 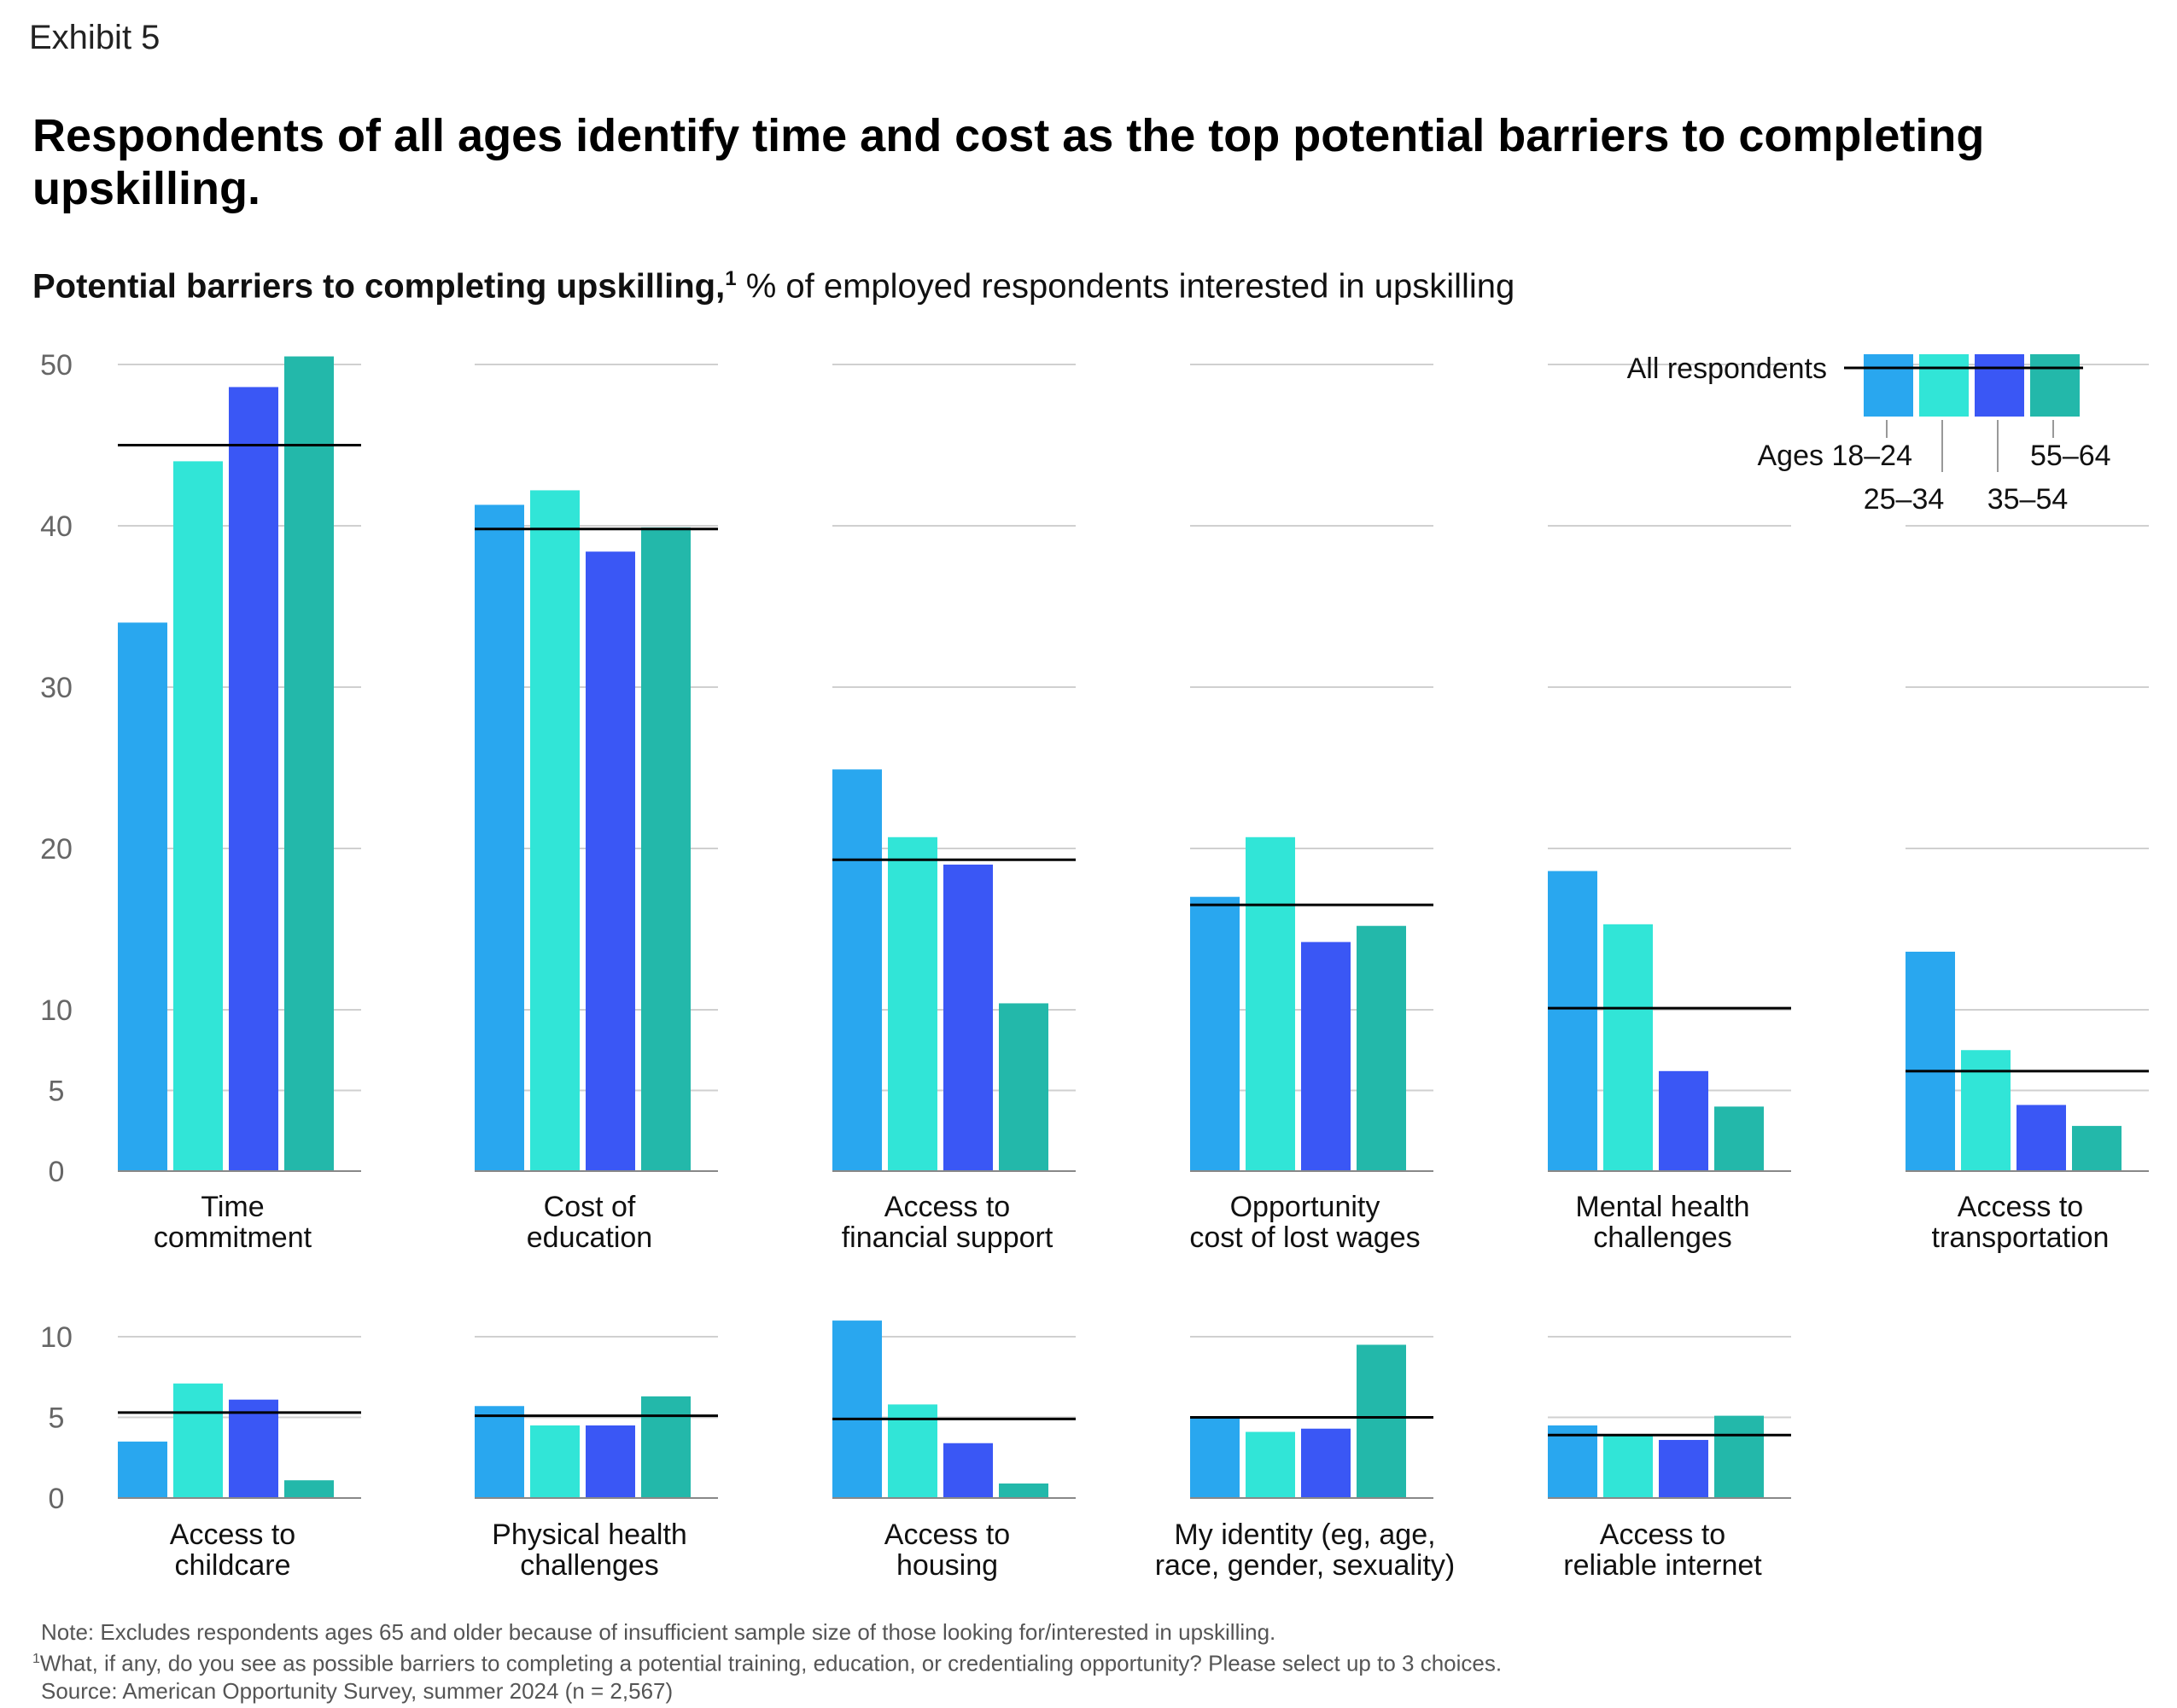 I want to click on category-label: Physical health, so click(x=589, y=1535).